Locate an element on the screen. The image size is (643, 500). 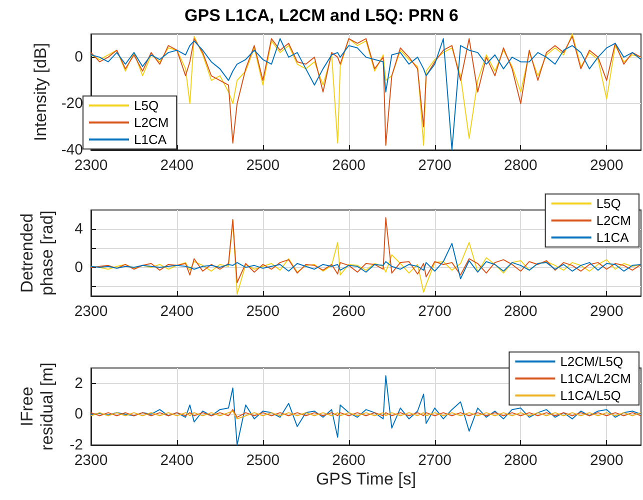
y-tick-label: -20 is located at coordinates (72, 103).